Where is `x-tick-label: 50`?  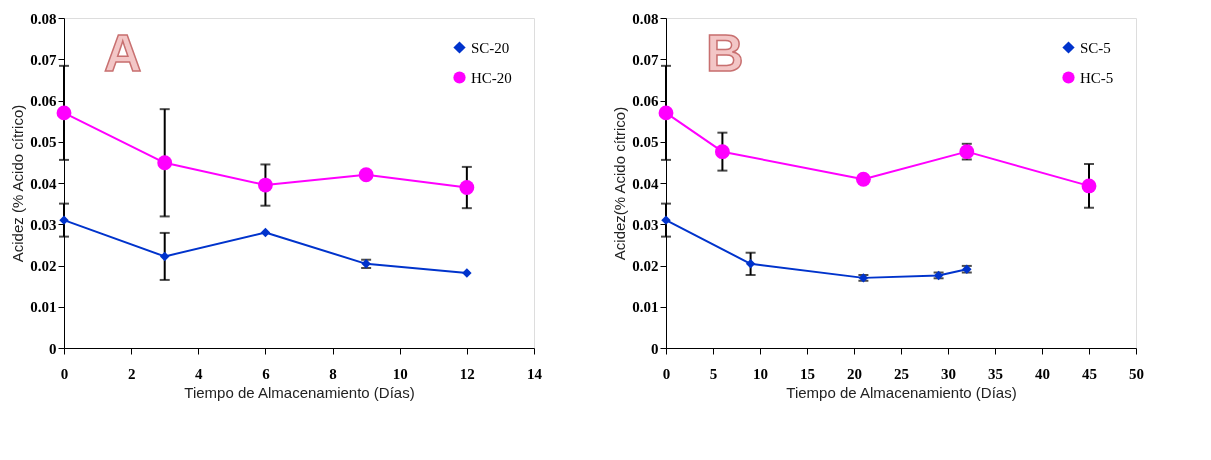
x-tick-label: 50 is located at coordinates (1136, 373).